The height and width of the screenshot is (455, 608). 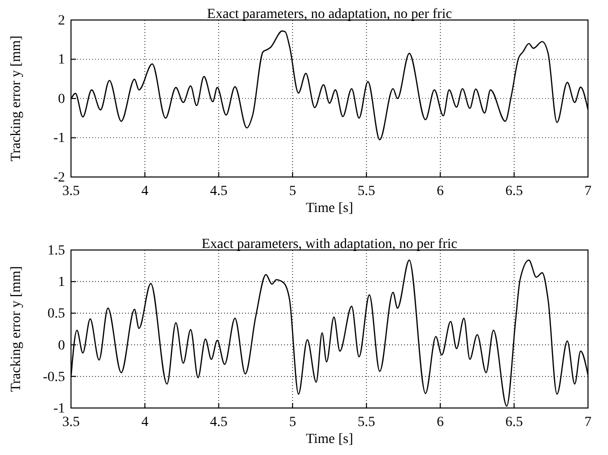 I want to click on chart-title: Exact parameters, with adaptation, no per fric, so click(x=330, y=244).